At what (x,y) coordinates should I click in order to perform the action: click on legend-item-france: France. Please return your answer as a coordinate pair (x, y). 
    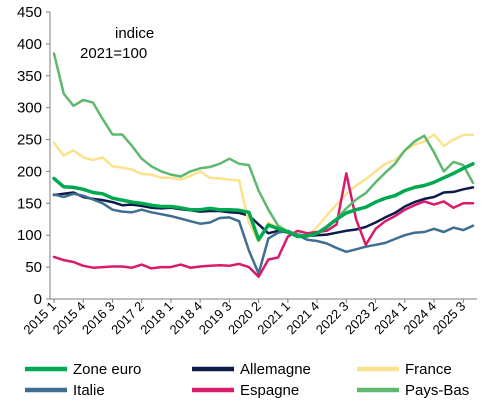
    Looking at the image, I should click on (404, 369).